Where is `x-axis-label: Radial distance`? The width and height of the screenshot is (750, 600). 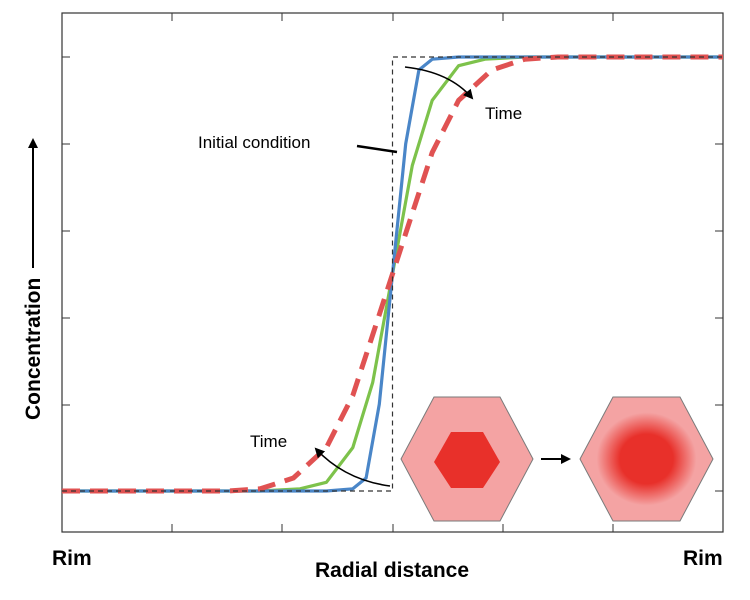
x-axis-label: Radial distance is located at coordinates (392, 570).